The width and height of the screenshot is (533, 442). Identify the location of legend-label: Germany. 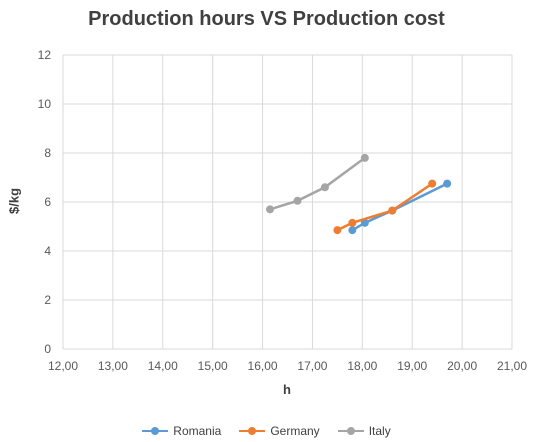
(295, 431).